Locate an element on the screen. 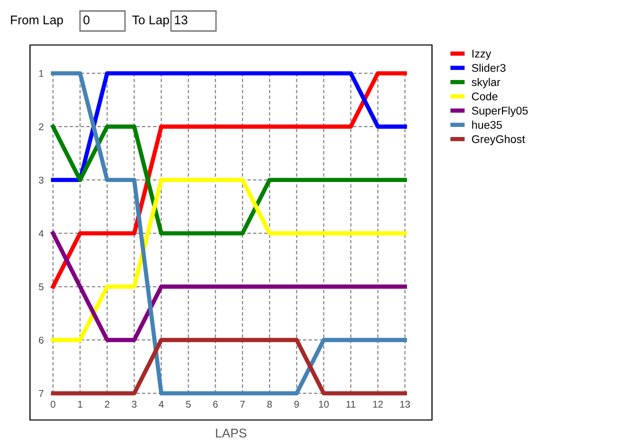  y-tick-label: 5 is located at coordinates (41, 286).